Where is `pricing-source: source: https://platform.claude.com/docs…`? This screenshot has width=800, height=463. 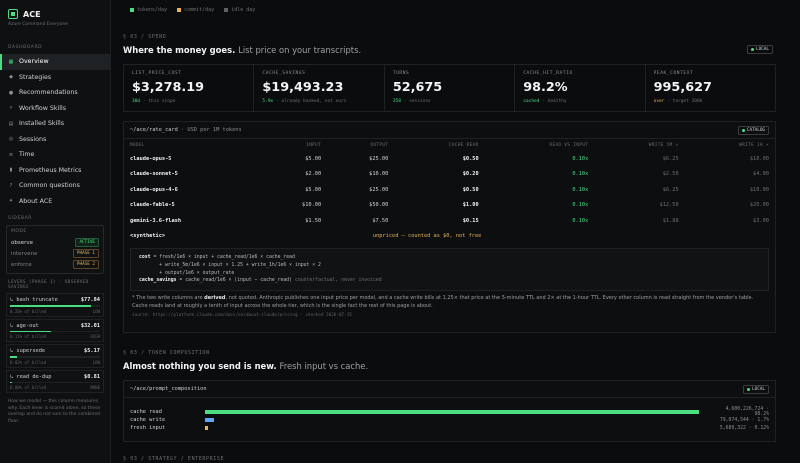 pricing-source: source: https://platform.claude.com/docs… is located at coordinates (449, 316).